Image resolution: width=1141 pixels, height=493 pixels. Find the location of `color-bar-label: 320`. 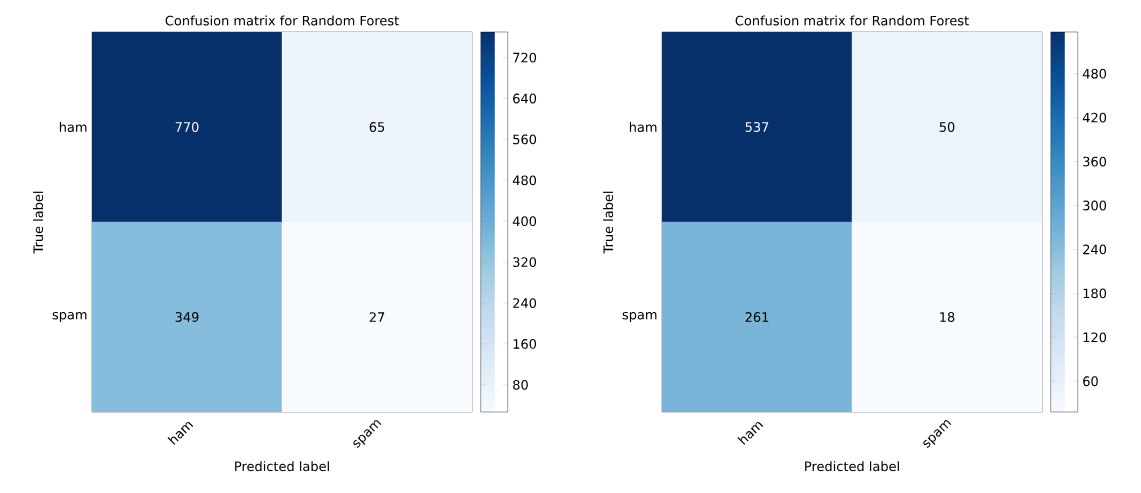

color-bar-label: 320 is located at coordinates (525, 262).